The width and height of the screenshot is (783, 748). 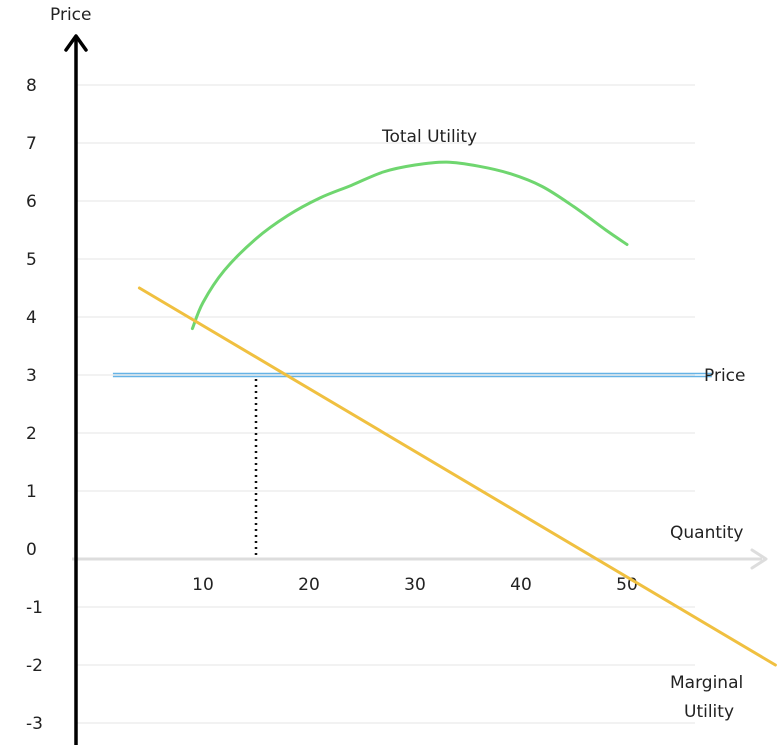 I want to click on y-axis-label: Price, so click(x=70, y=15).